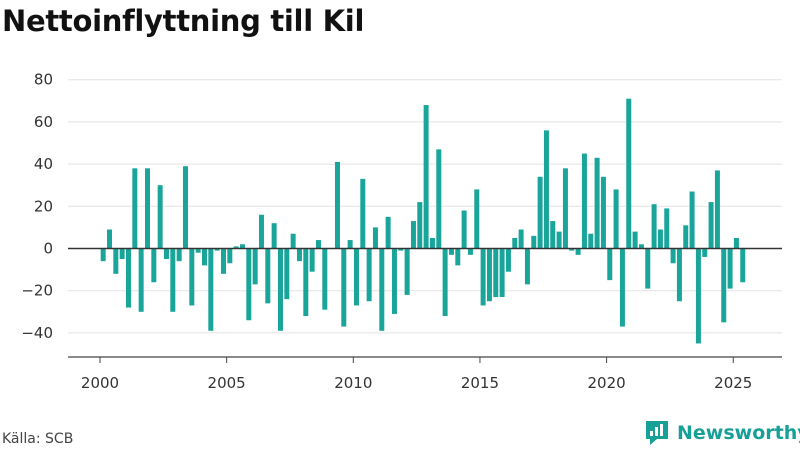 Image resolution: width=800 pixels, height=450 pixels. Describe the element at coordinates (738, 433) in the screenshot. I see `brand-name: Newsworthy` at that location.